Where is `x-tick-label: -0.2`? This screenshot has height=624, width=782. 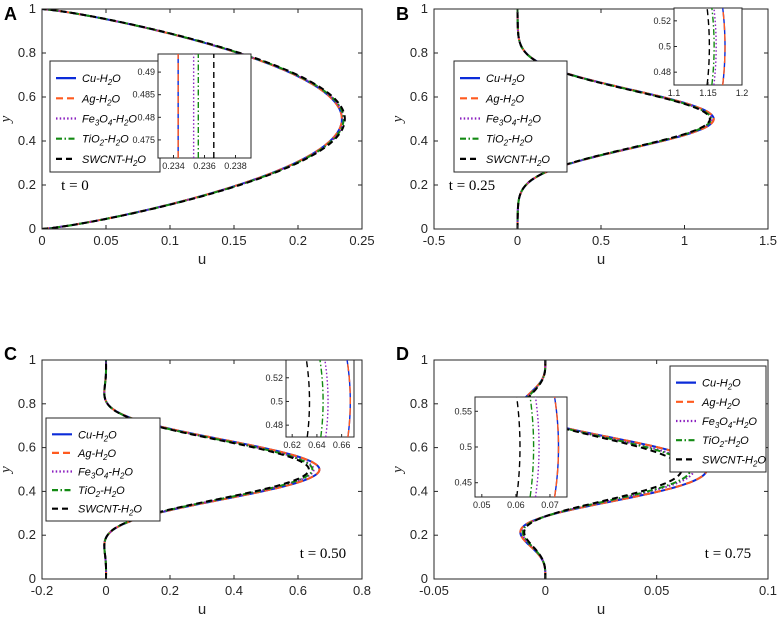
x-tick-label: -0.2 is located at coordinates (42, 590).